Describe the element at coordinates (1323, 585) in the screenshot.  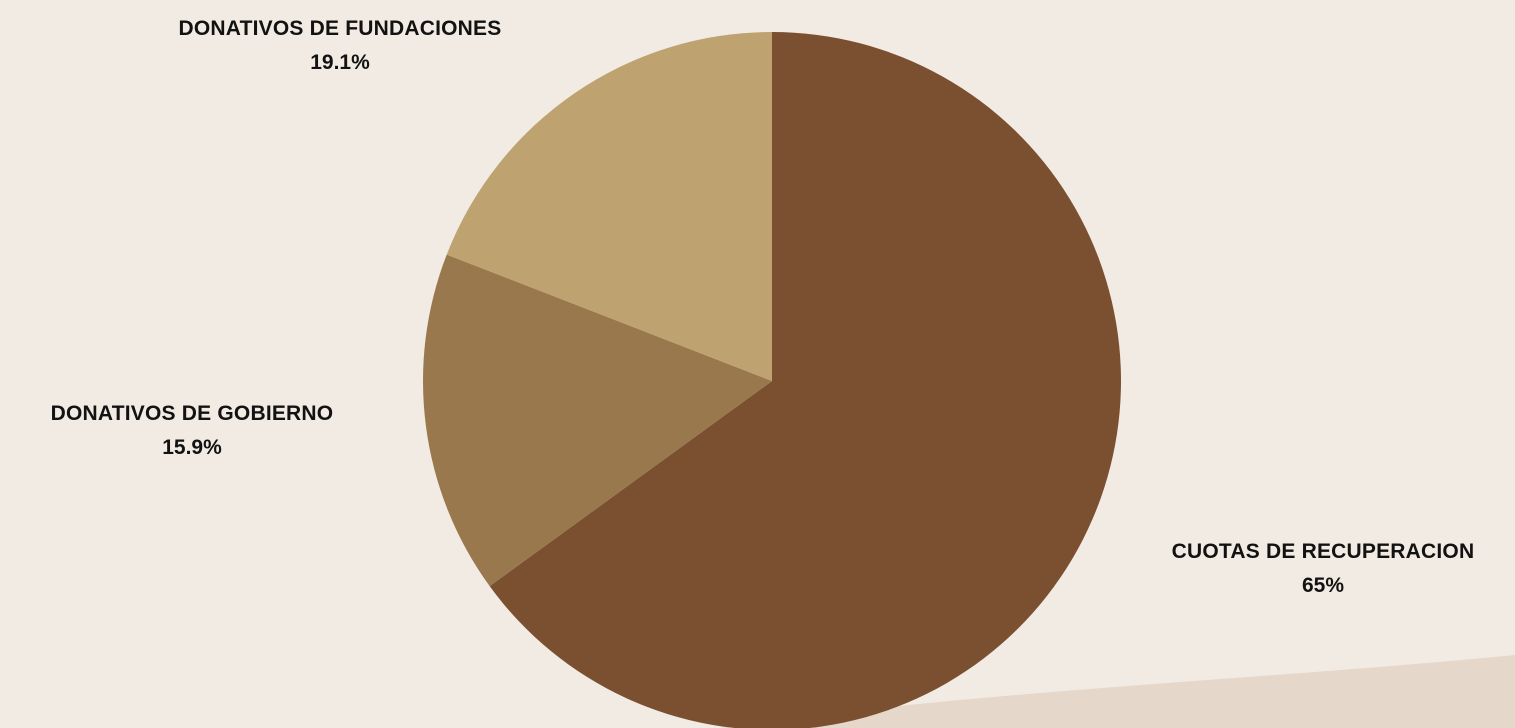
I see `slice-percentage: 65%` at that location.